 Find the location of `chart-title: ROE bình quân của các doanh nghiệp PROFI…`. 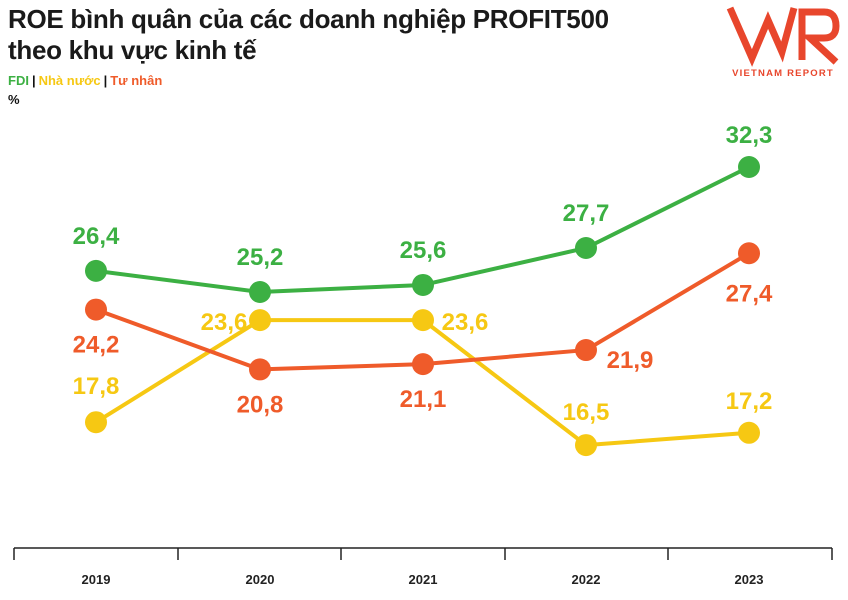

chart-title: ROE bình quân của các doanh nghiệp PROFI… is located at coordinates (308, 35).